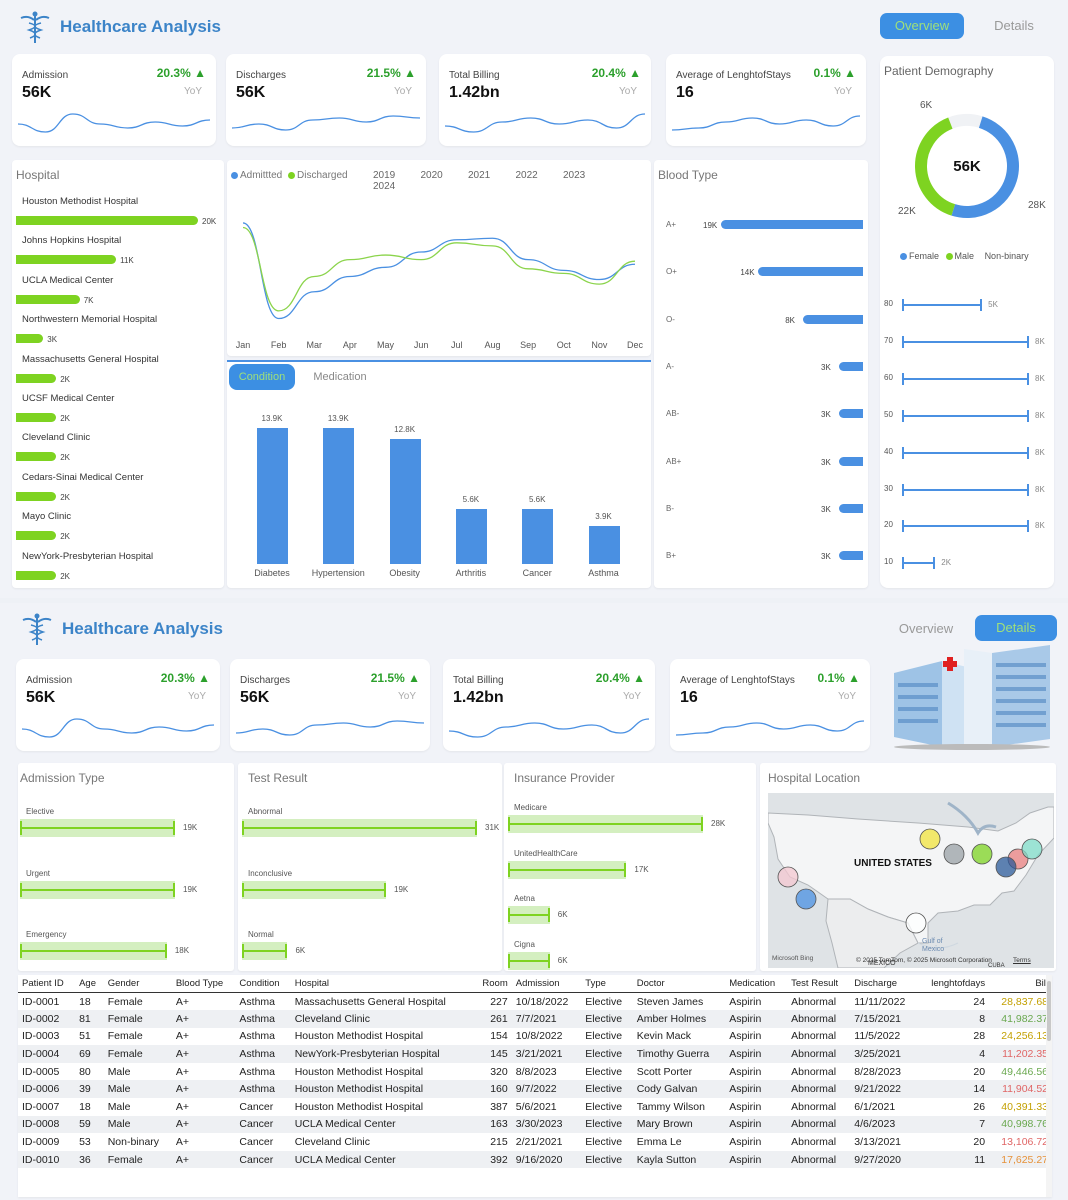  Describe the element at coordinates (819, 1019) in the screenshot. I see `table-cell: Abnormal` at that location.